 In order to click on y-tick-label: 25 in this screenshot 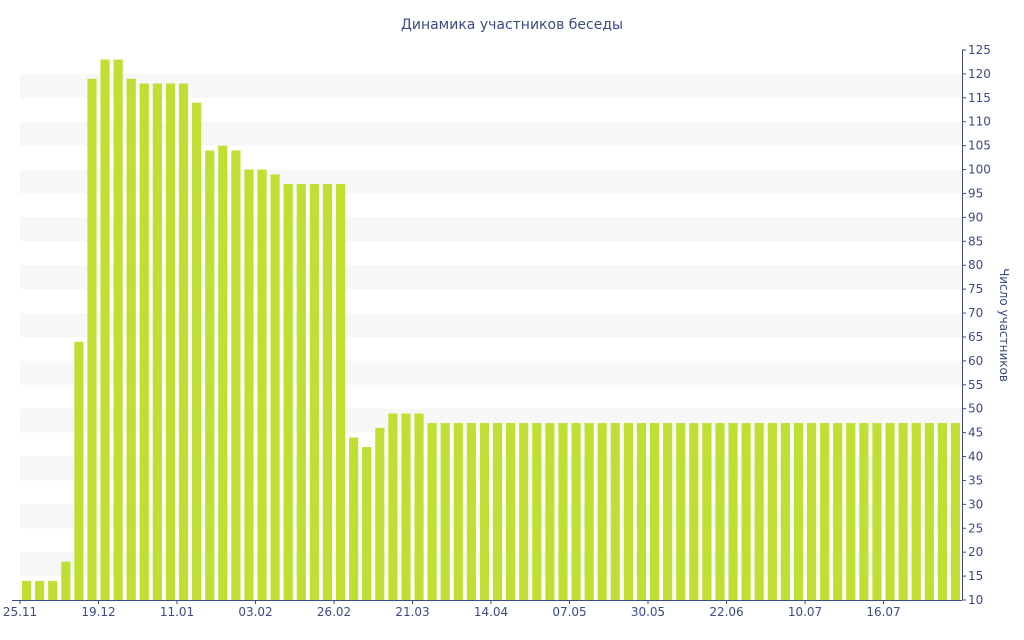, I will do `click(975, 528)`.